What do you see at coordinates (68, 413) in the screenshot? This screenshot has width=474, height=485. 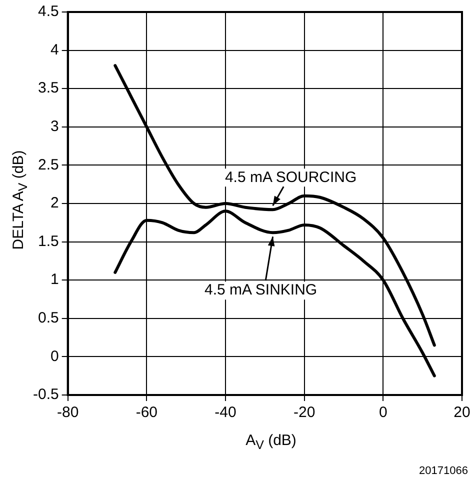 I see `x-tick-label: -80` at bounding box center [68, 413].